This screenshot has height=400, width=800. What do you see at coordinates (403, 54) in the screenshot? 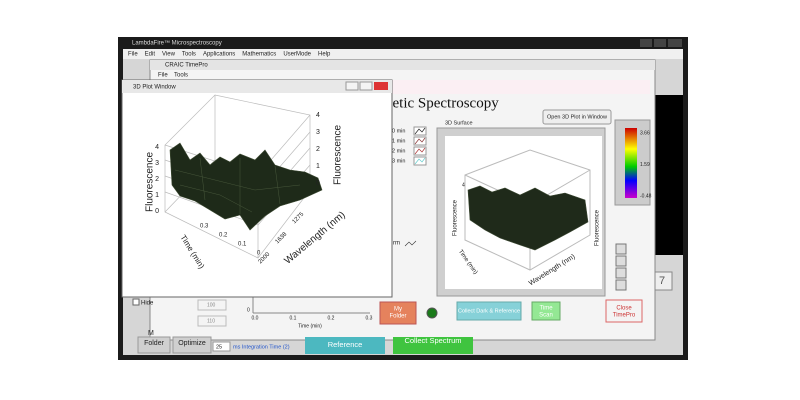
I see `menu-bar` at bounding box center [403, 54].